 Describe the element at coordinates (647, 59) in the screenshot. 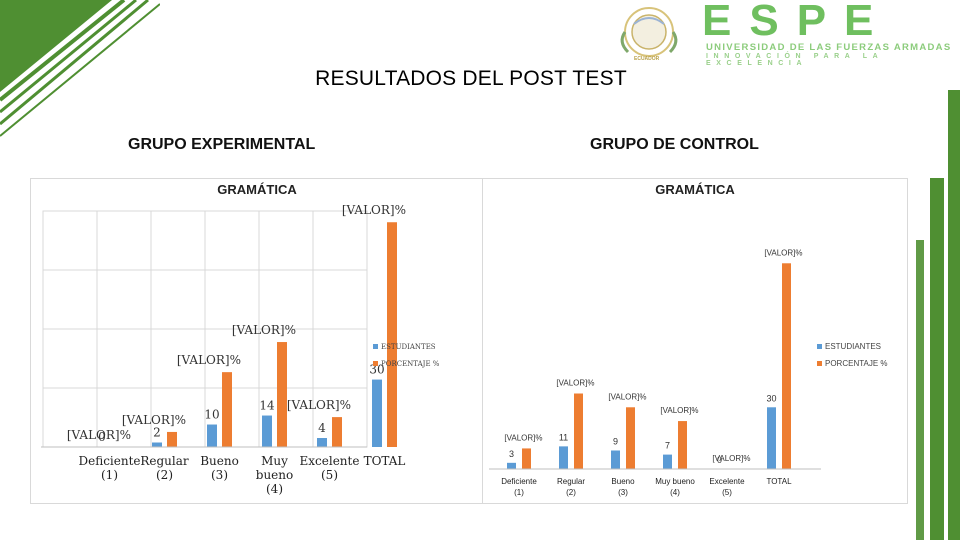

I see `seal-caption: ECUADOR` at that location.